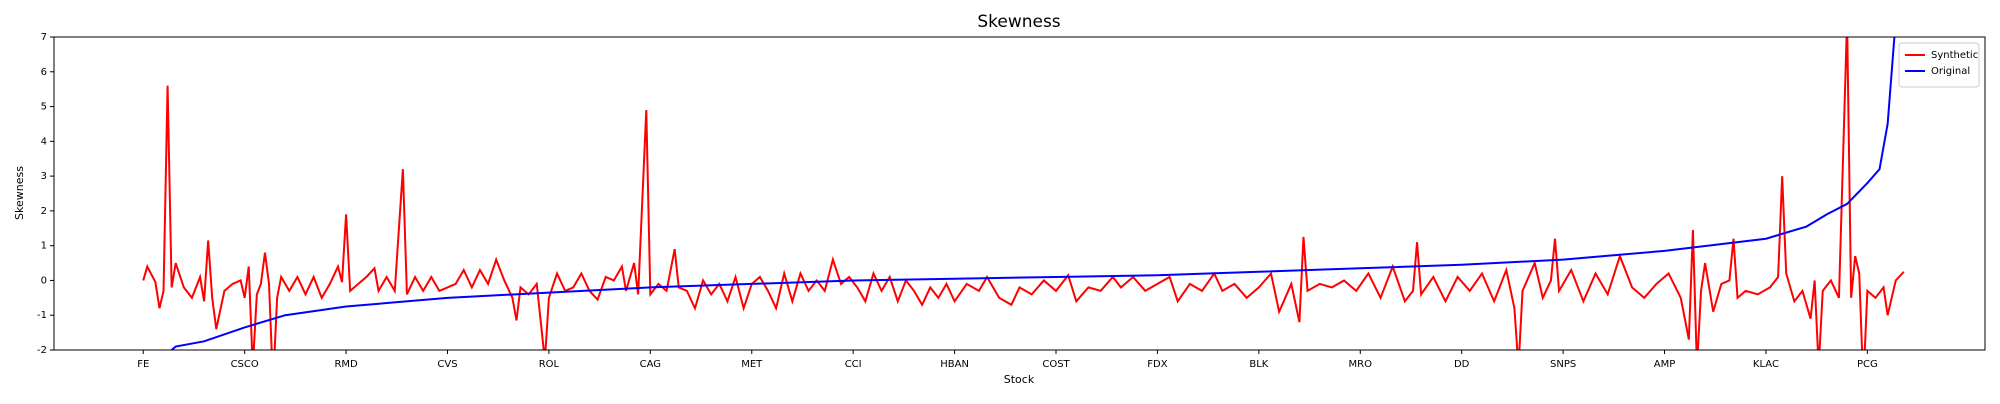  Describe the element at coordinates (1867, 364) in the screenshot. I see `x-tick-label: PCG` at that location.